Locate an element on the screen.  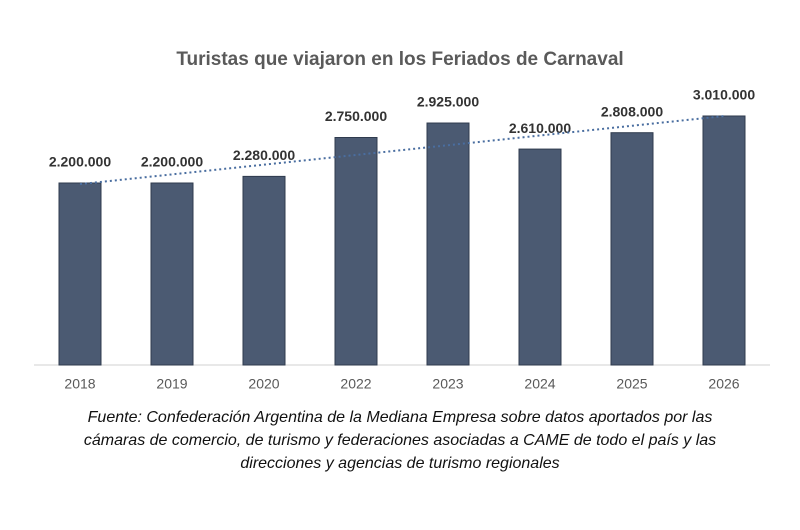
data-label: 2.808.000 is located at coordinates (632, 111).